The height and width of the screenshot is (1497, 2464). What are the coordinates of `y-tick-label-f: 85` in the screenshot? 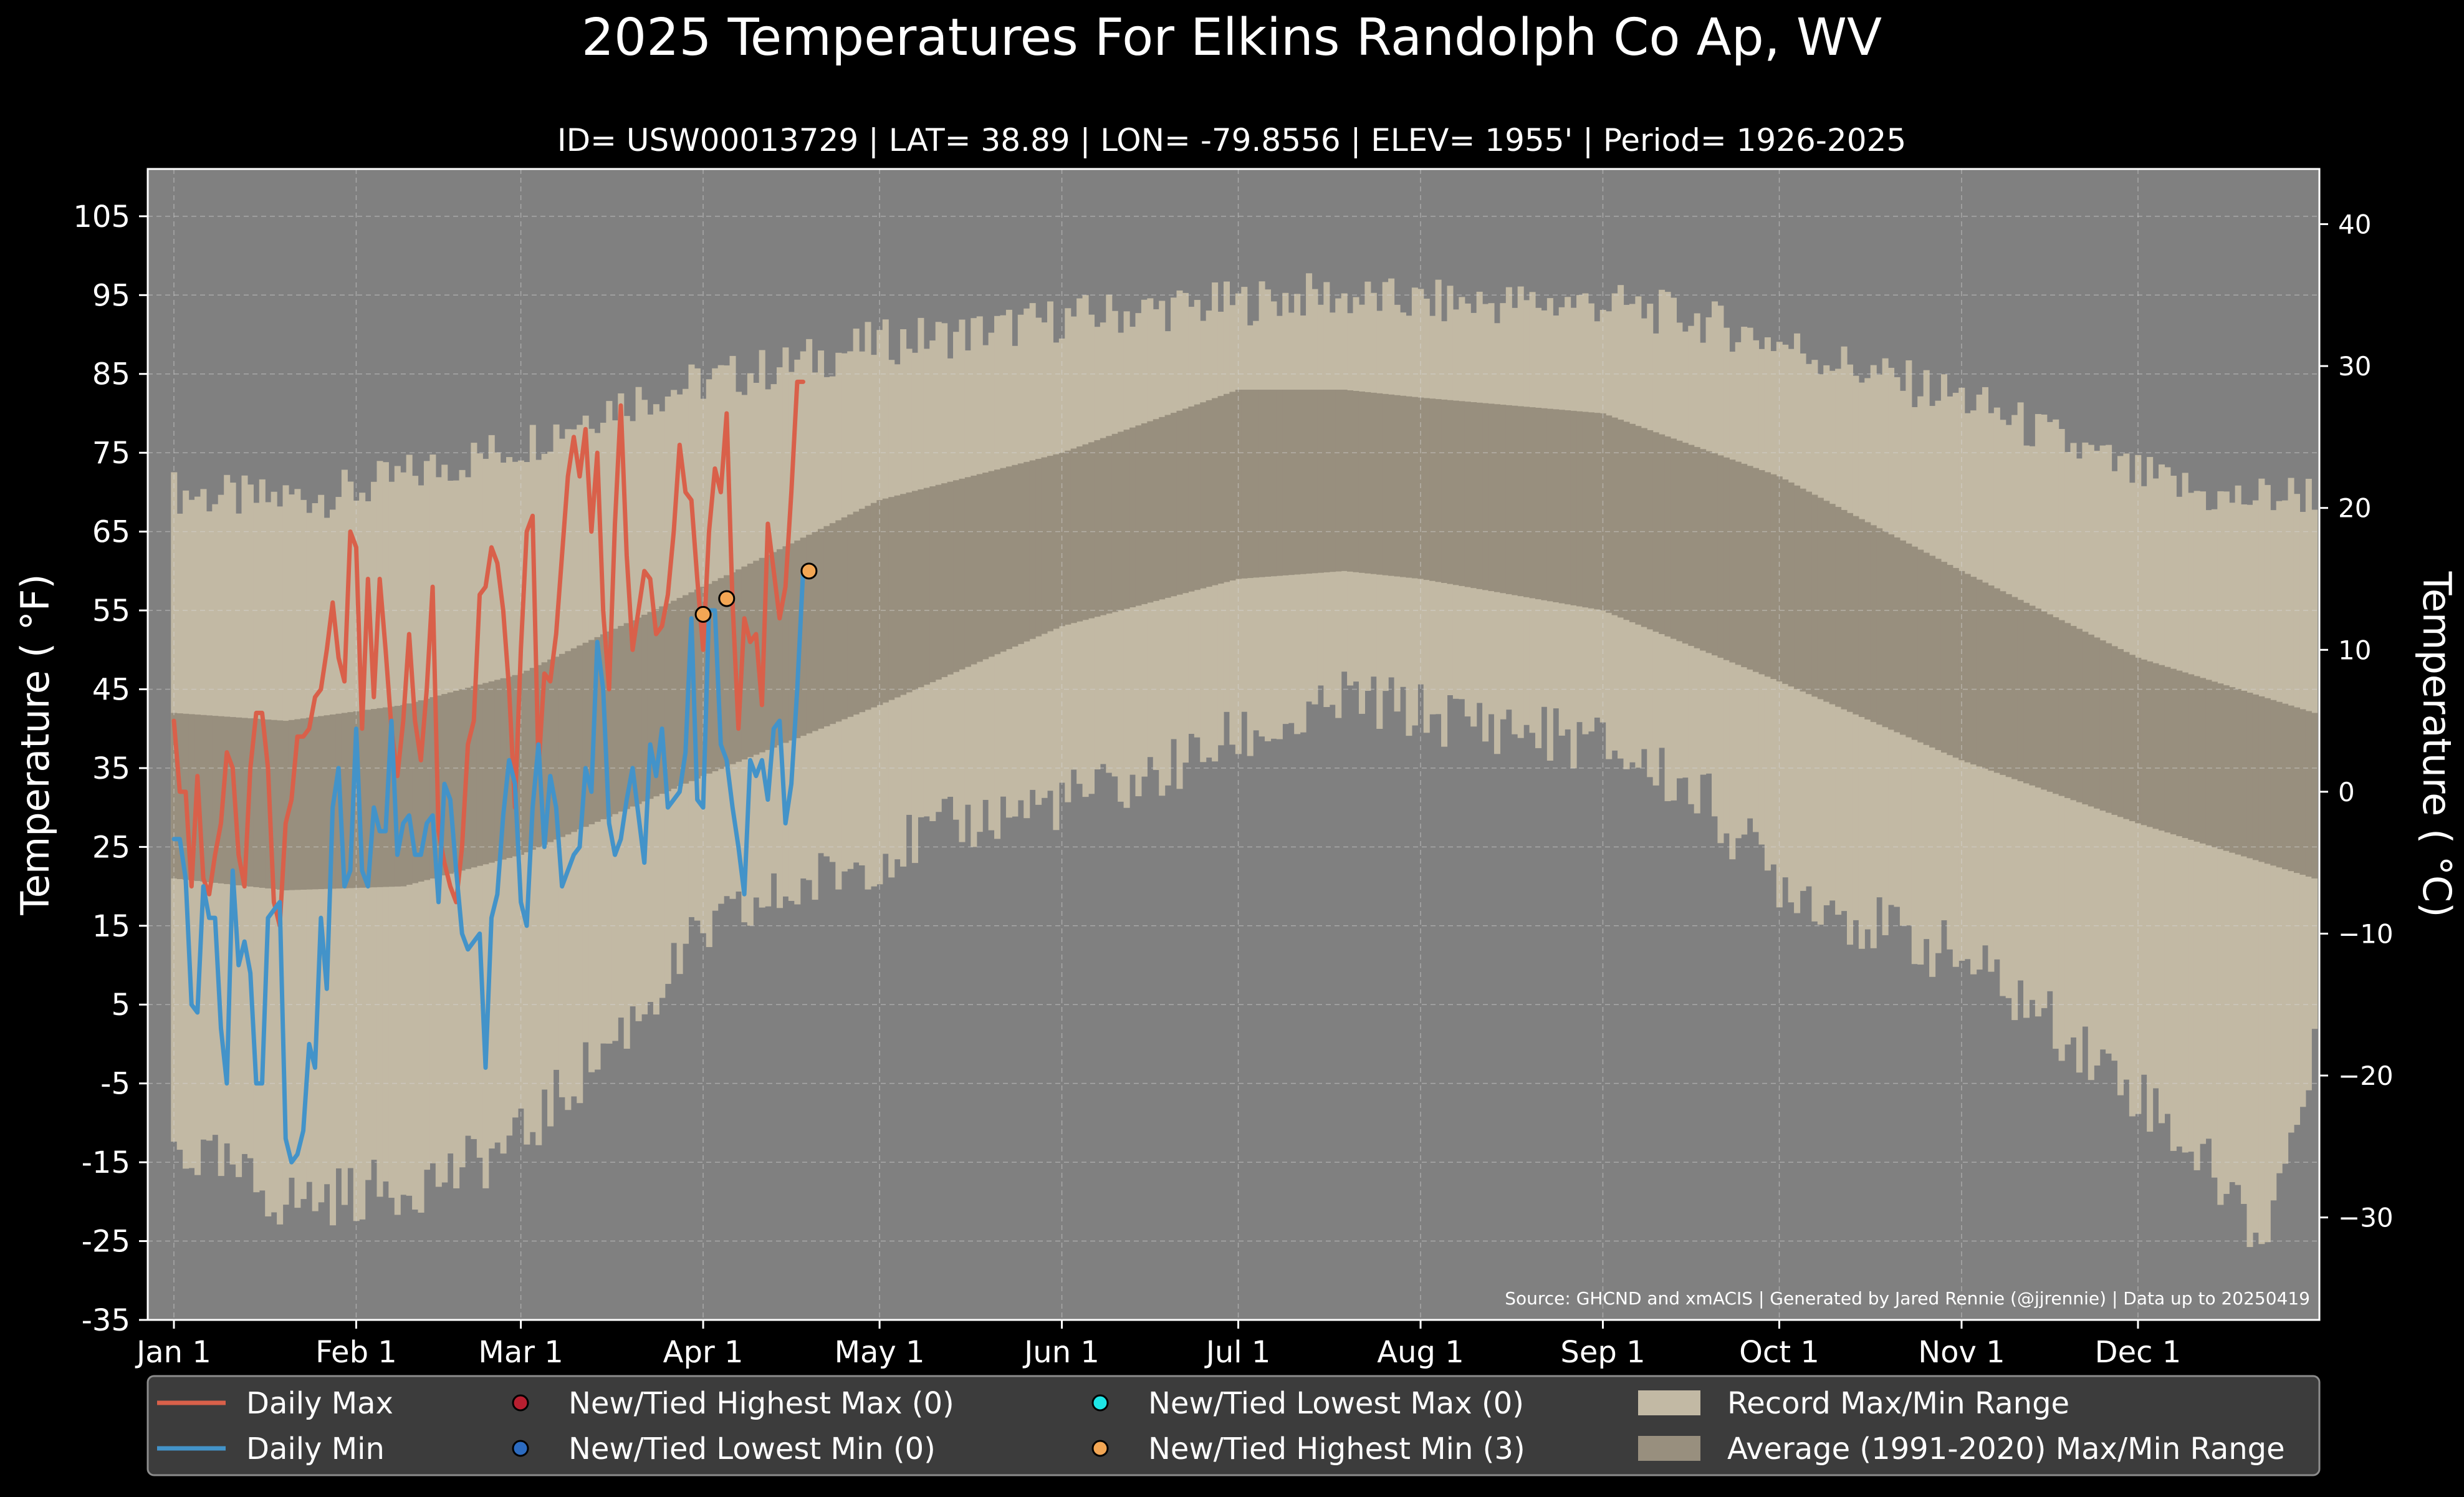 It's located at (111, 374).